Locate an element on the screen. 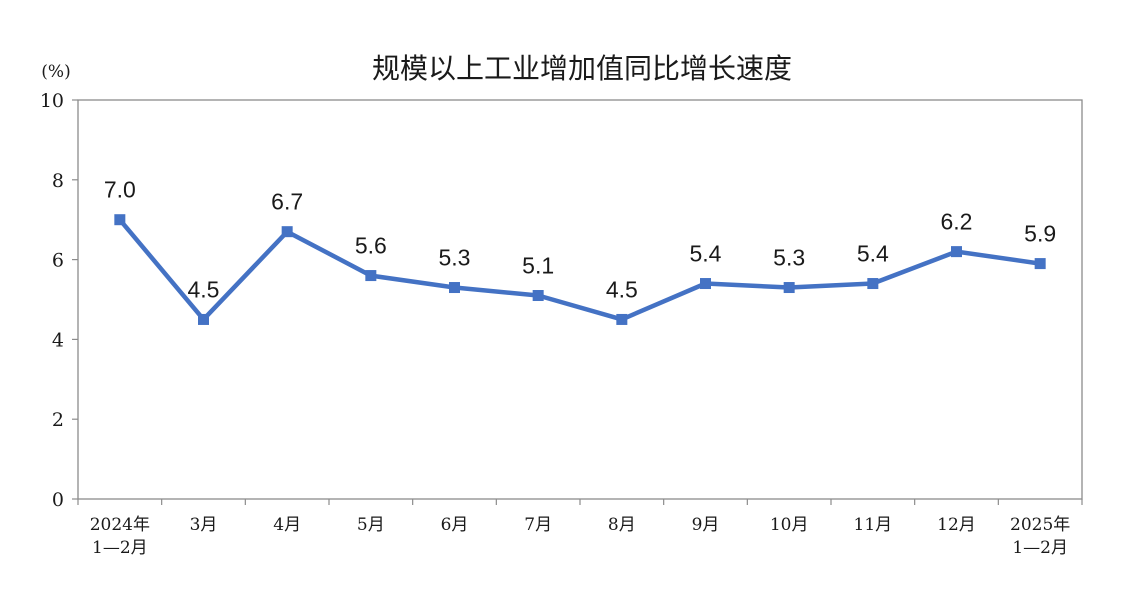 The width and height of the screenshot is (1138, 608). x-tick-label-line: 11月 is located at coordinates (873, 525).